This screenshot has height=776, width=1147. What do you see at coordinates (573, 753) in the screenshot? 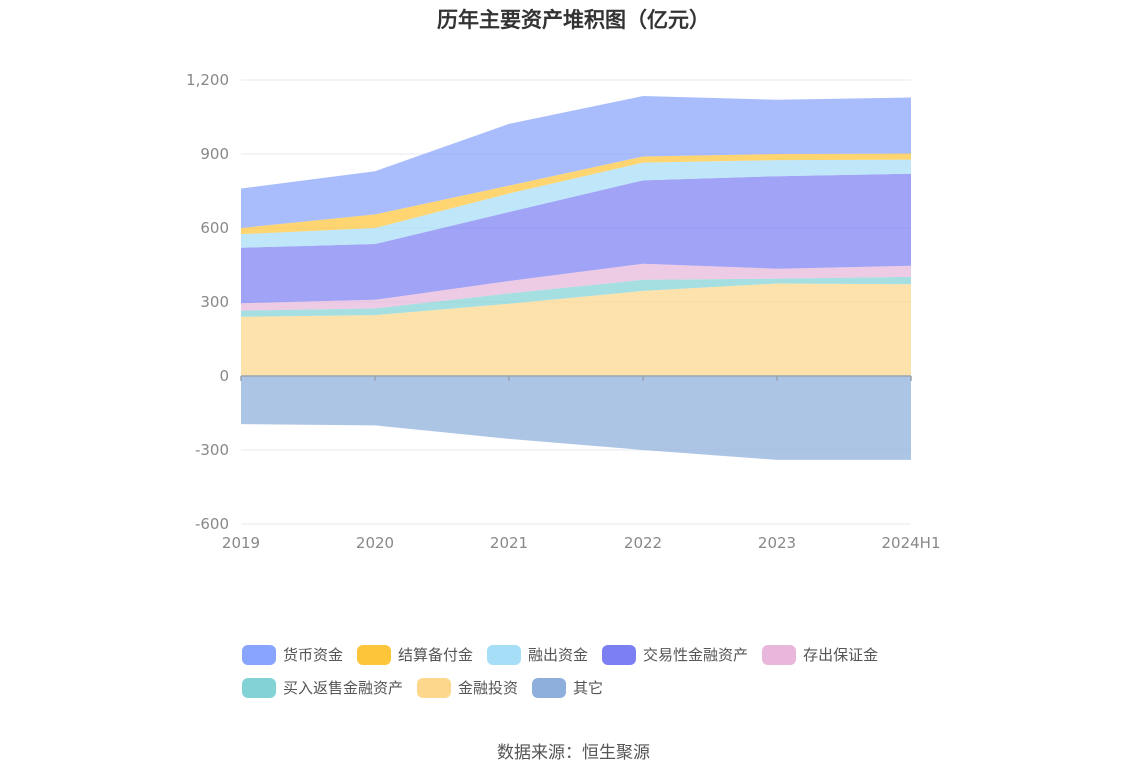
I see `data-source-note: 数据来源：恒生聚源` at bounding box center [573, 753].